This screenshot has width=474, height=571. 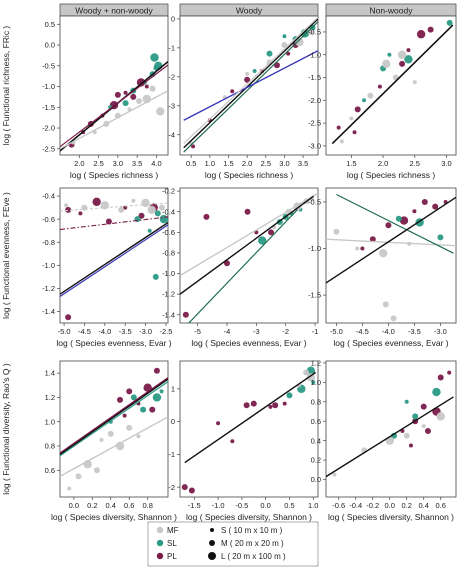 What do you see at coordinates (173, 530) in the screenshot?
I see `legend-label: MF` at bounding box center [173, 530].